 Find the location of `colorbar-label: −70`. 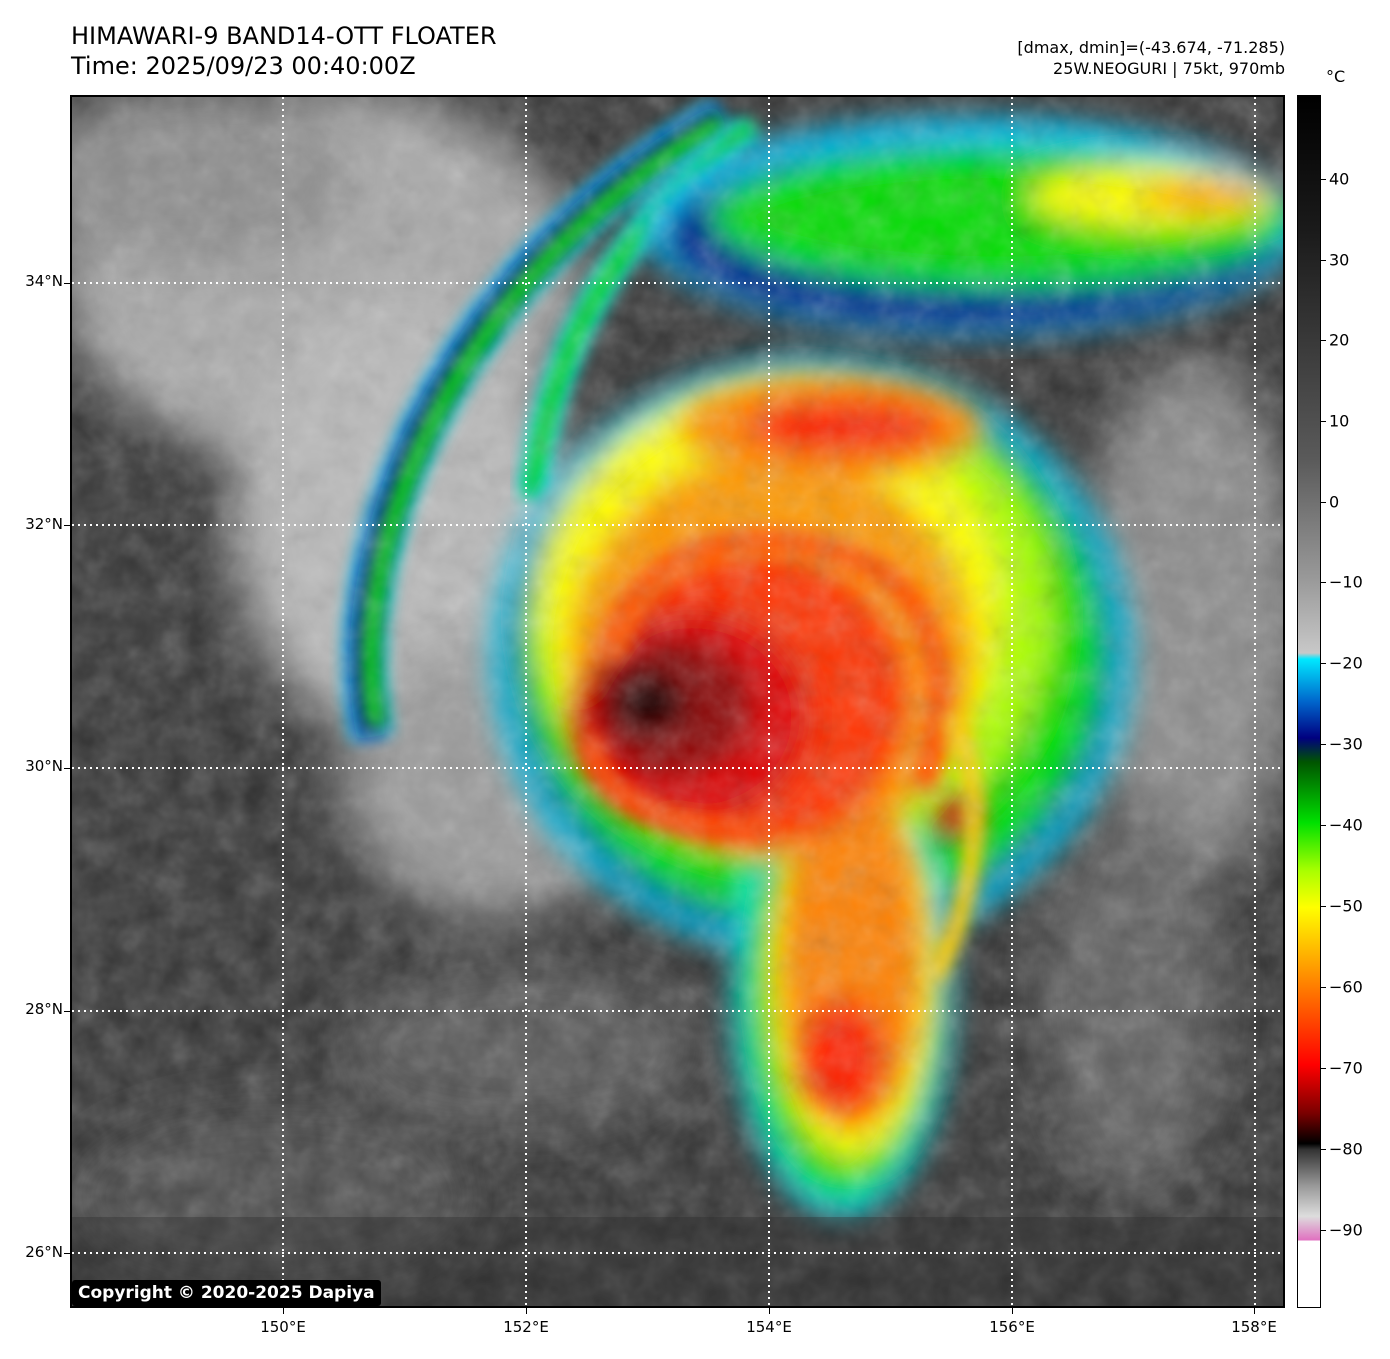

colorbar-label: −70 is located at coordinates (1346, 1068).